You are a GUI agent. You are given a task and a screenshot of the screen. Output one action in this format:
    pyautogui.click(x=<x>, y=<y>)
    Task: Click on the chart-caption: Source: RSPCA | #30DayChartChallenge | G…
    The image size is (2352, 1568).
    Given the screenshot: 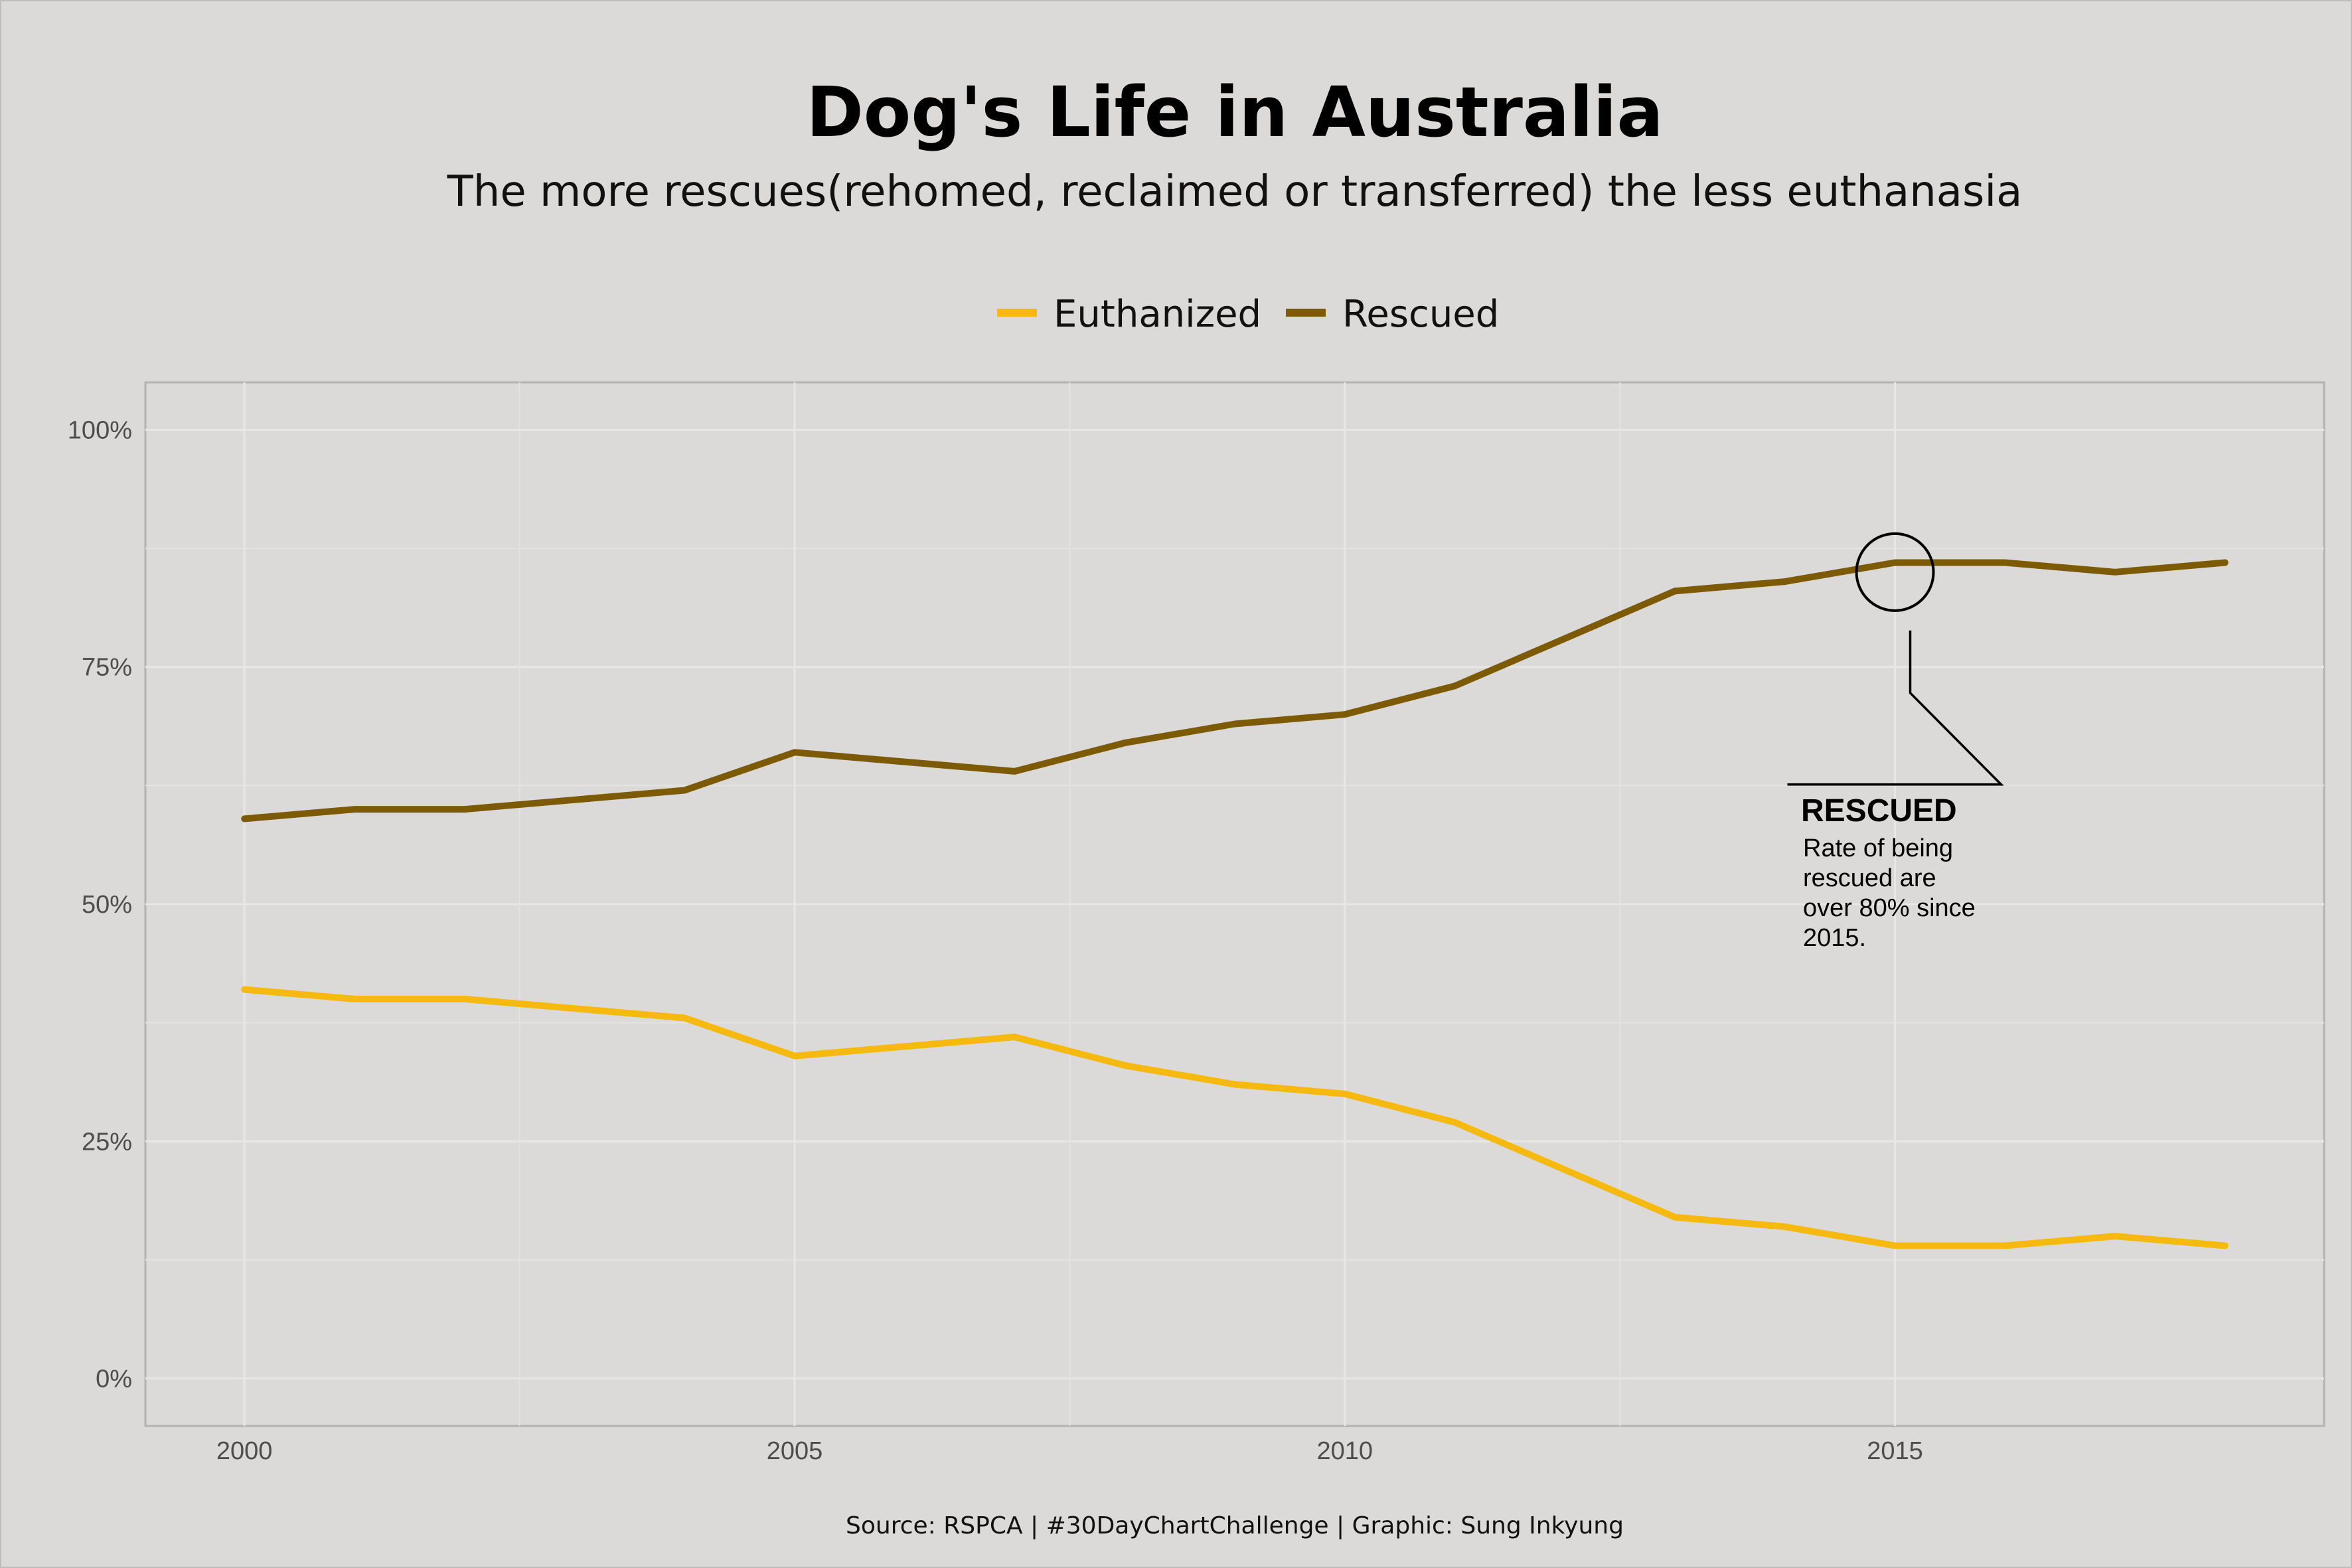 What is the action you would take?
    pyautogui.click(x=1235, y=1526)
    